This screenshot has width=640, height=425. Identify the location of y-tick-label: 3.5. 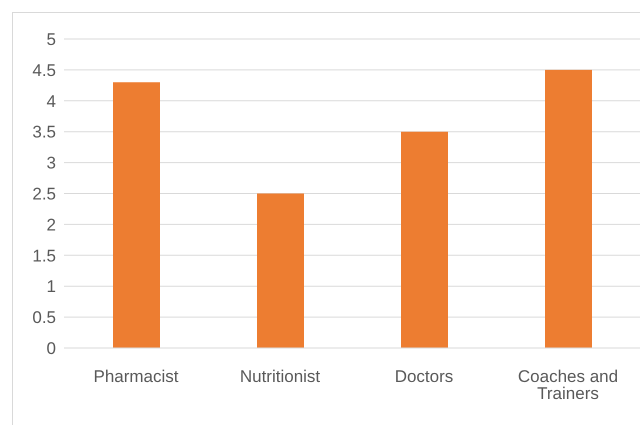
(44, 132).